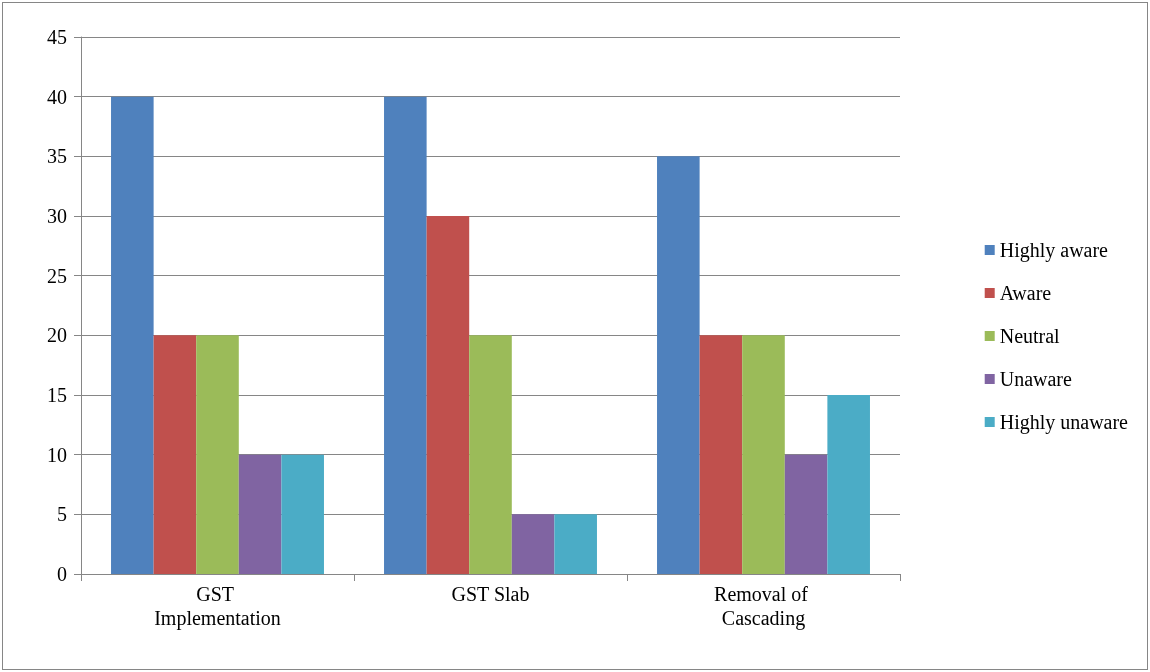 The height and width of the screenshot is (672, 1150). I want to click on y-tick-label: 0, so click(62, 574).